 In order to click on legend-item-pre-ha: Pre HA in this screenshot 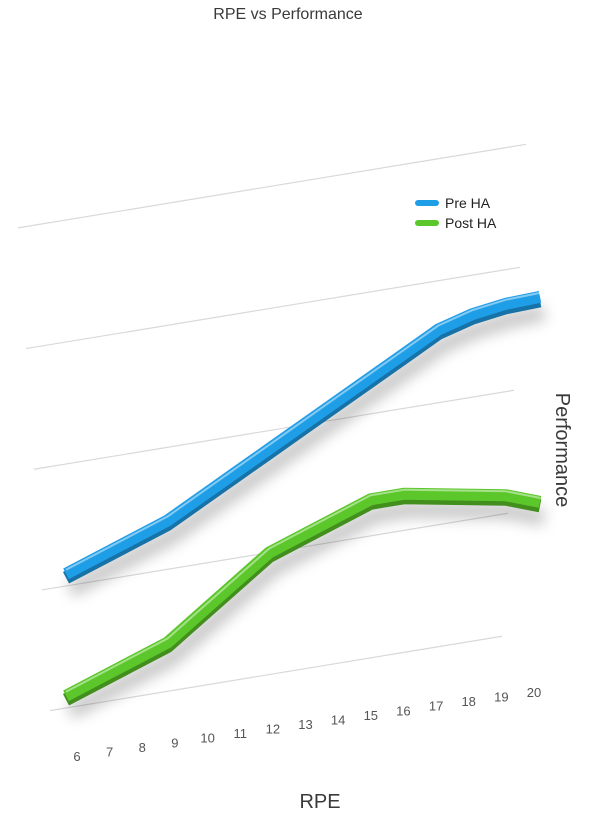, I will do `click(453, 203)`.